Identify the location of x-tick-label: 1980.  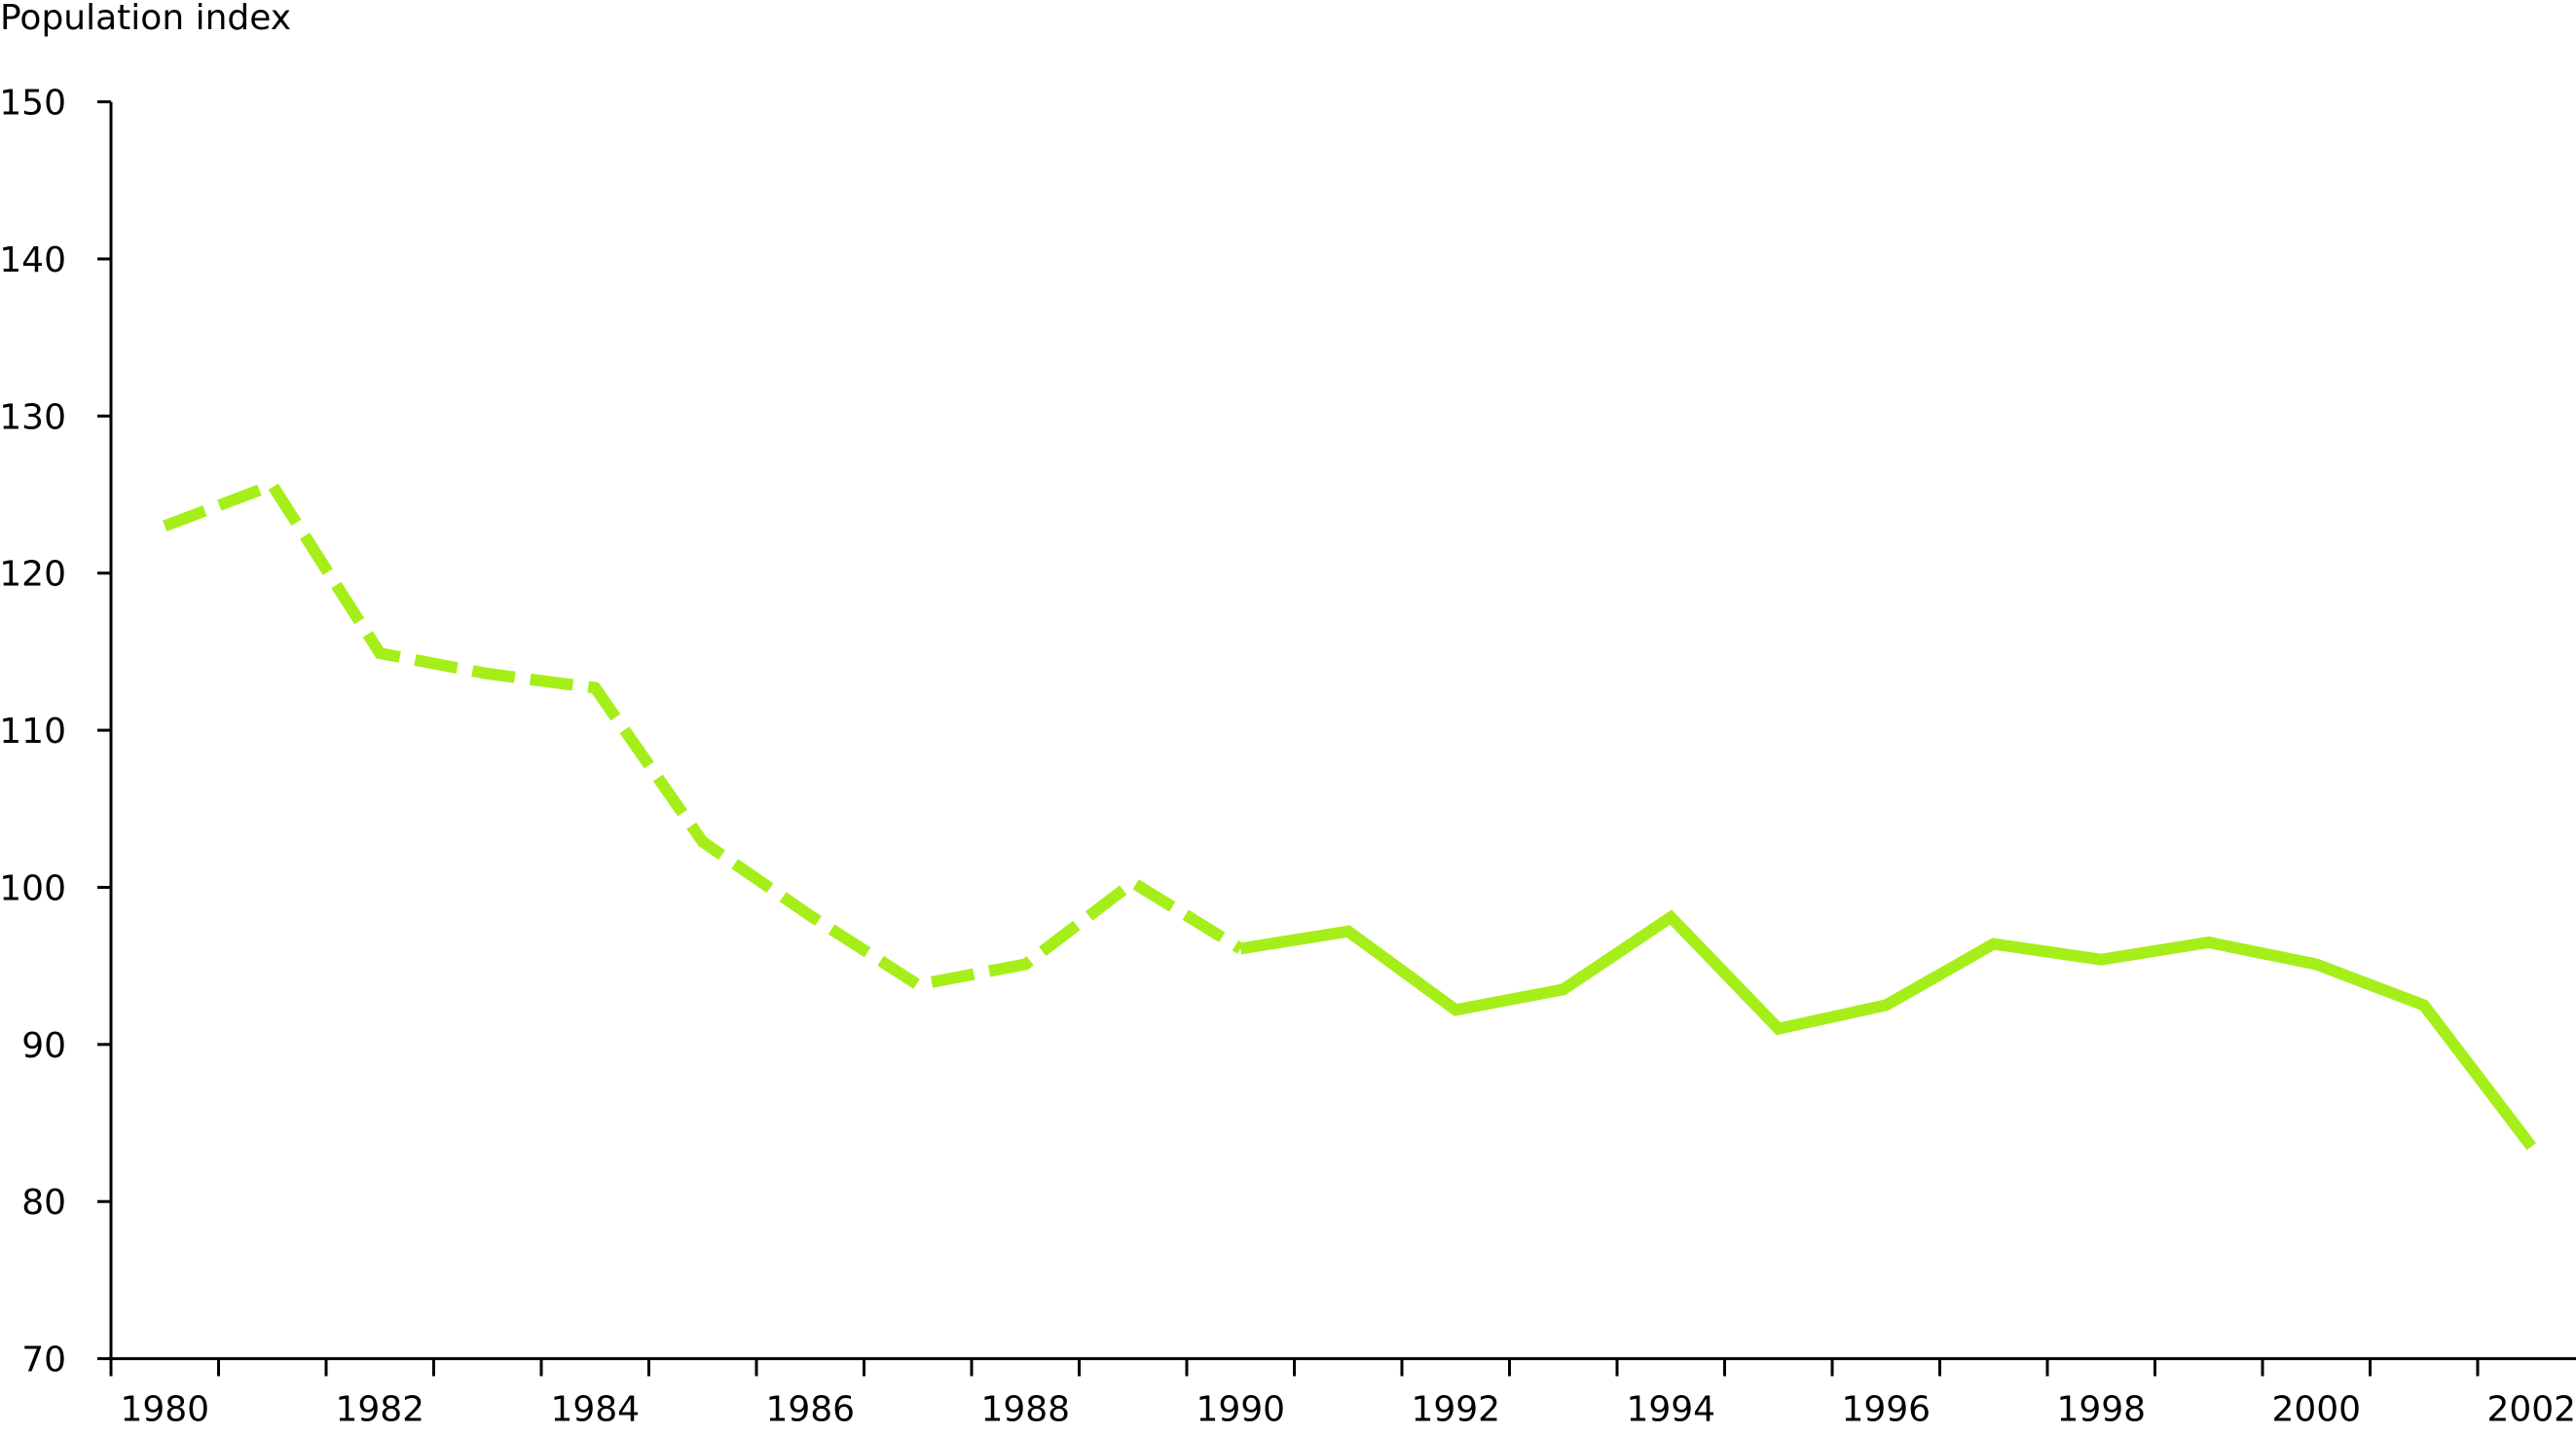
(164, 1410).